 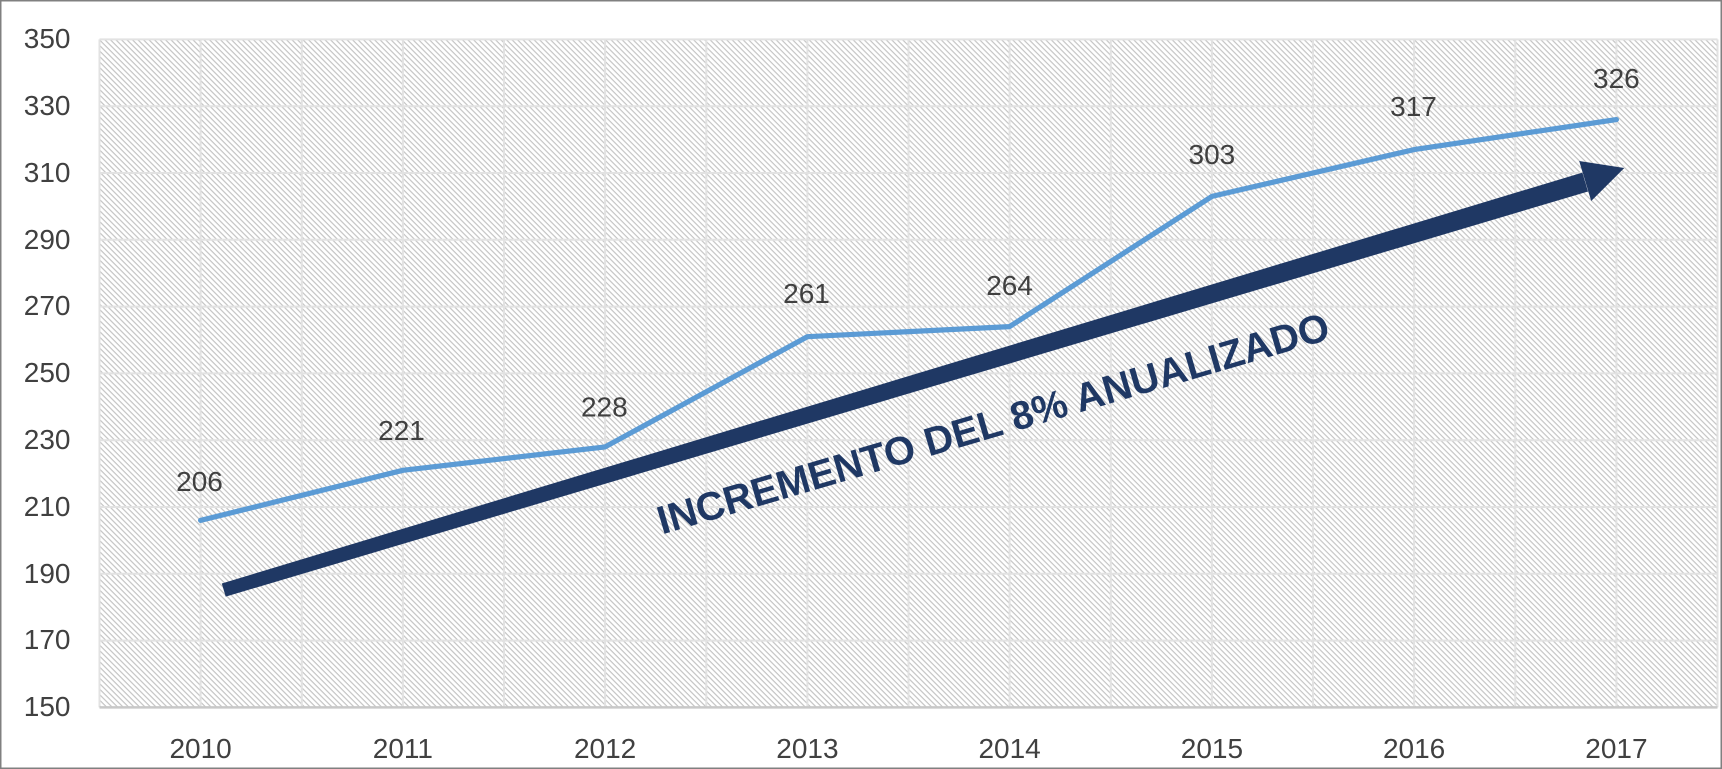 What do you see at coordinates (47, 239) in the screenshot?
I see `svg-text: 290` at bounding box center [47, 239].